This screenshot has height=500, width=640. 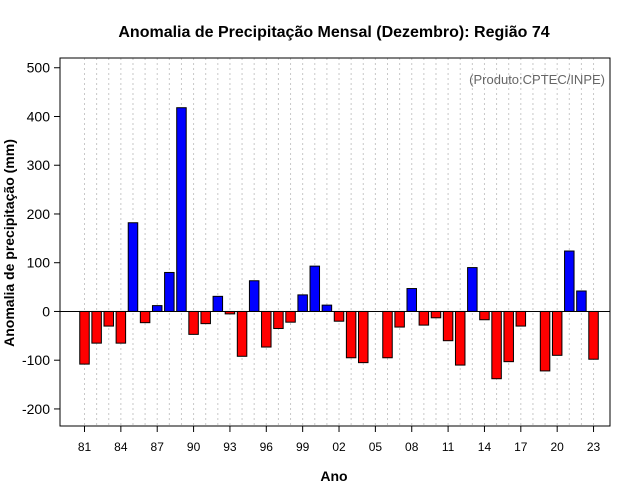 I want to click on bar-2014, so click(x=484, y=315).